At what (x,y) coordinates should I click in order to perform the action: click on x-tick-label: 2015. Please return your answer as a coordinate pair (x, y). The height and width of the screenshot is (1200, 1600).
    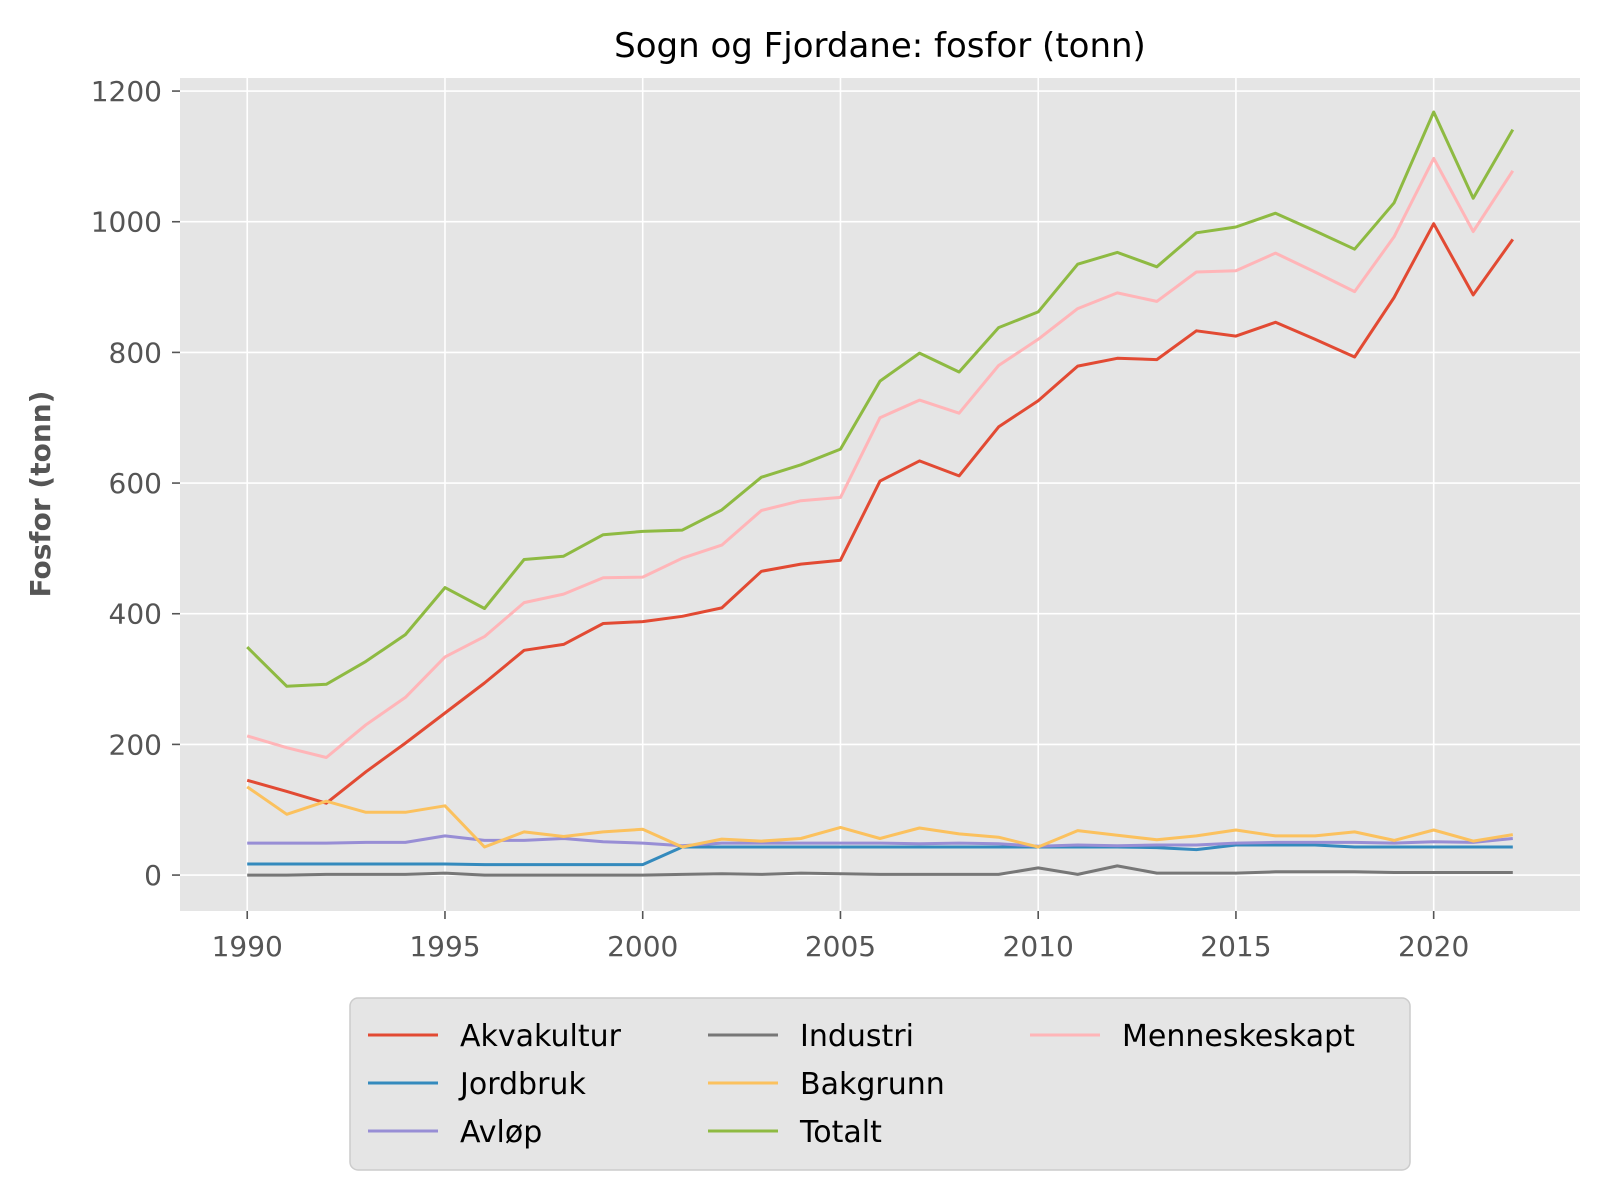
    Looking at the image, I should click on (1235, 946).